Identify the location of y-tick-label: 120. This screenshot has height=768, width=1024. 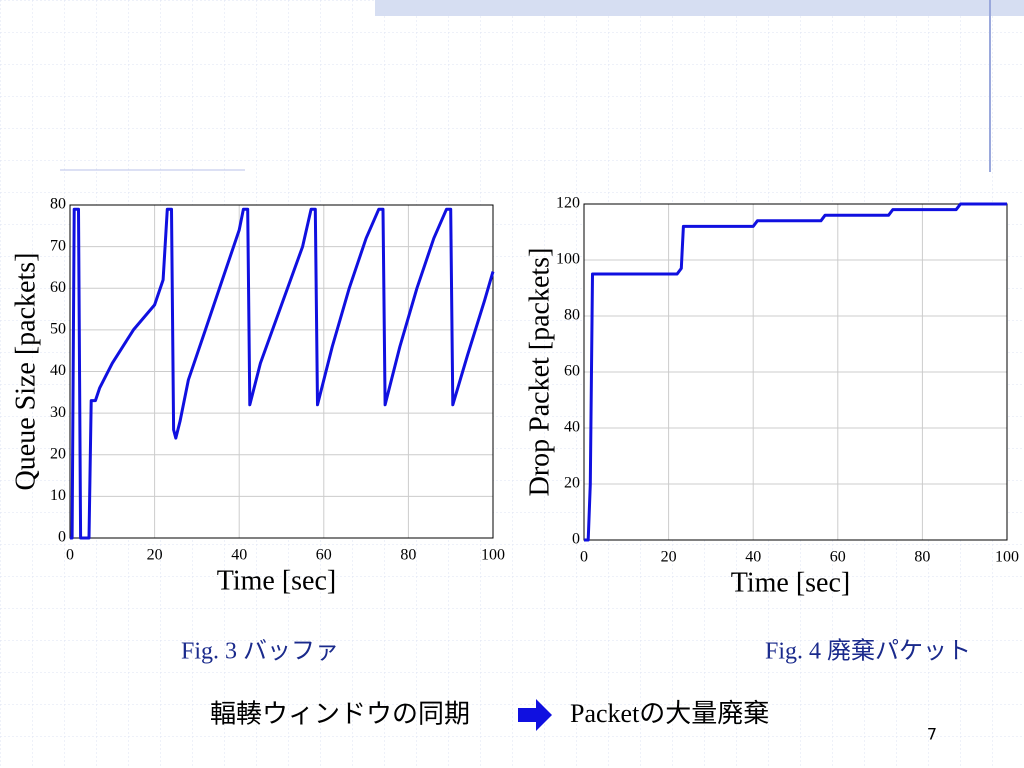
(568, 203).